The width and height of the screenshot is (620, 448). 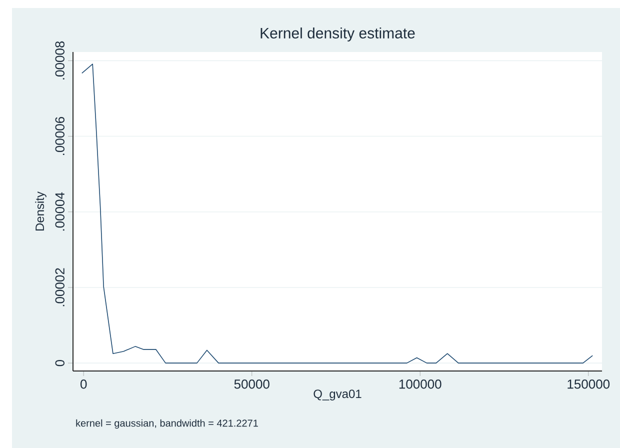 I want to click on y-tick-label: 0, so click(x=59, y=363).